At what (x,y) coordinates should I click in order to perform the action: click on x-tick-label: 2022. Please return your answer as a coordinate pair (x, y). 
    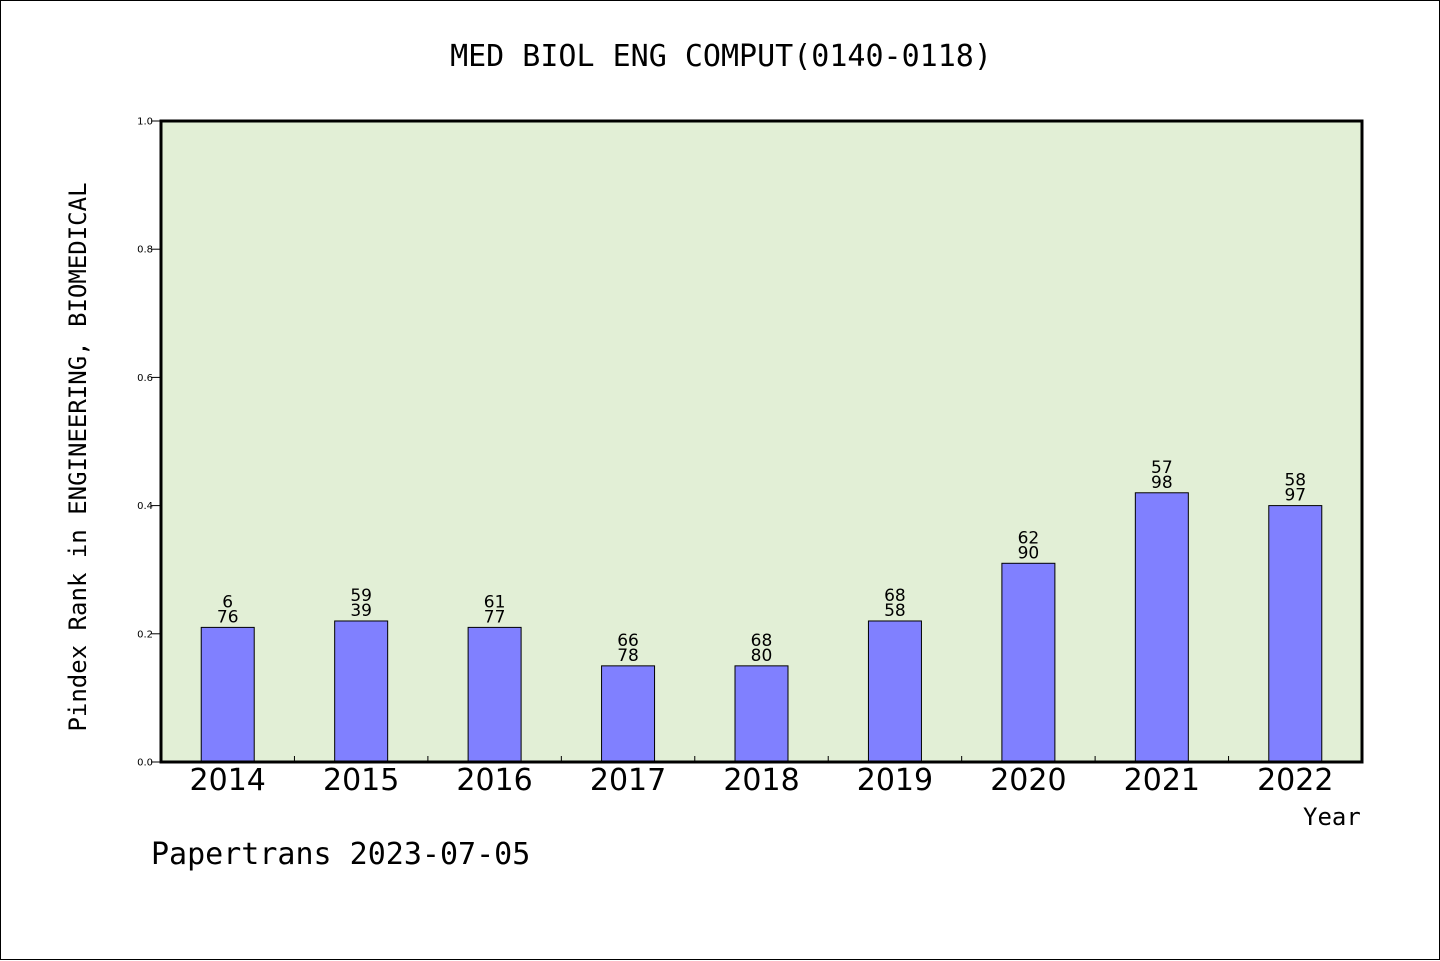
    Looking at the image, I should click on (1295, 780).